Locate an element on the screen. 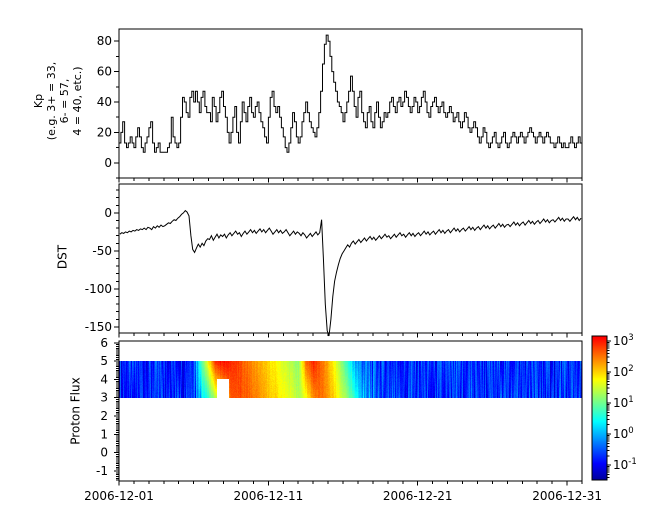 Image resolution: width=665 pixels, height=523 pixels. svg-text: 10¹ is located at coordinates (623, 402).